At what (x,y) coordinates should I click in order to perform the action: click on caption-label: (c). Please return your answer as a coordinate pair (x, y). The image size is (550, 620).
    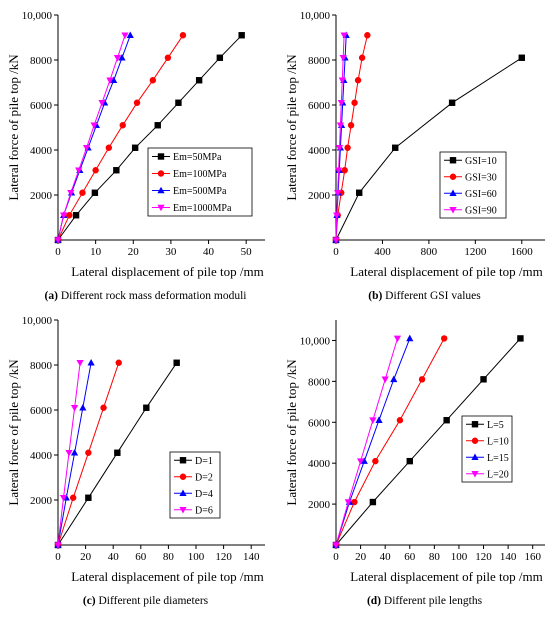
    Looking at the image, I should click on (89, 601).